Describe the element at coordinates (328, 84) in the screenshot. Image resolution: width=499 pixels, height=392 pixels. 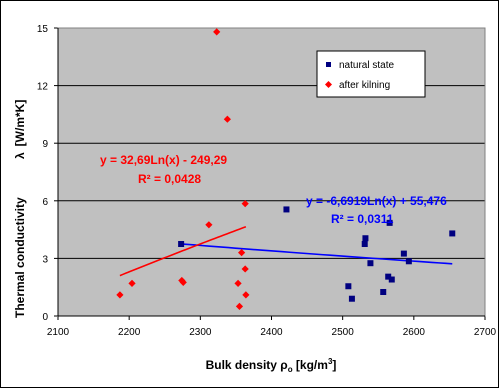
I see `legend-marker-after-kilning` at that location.